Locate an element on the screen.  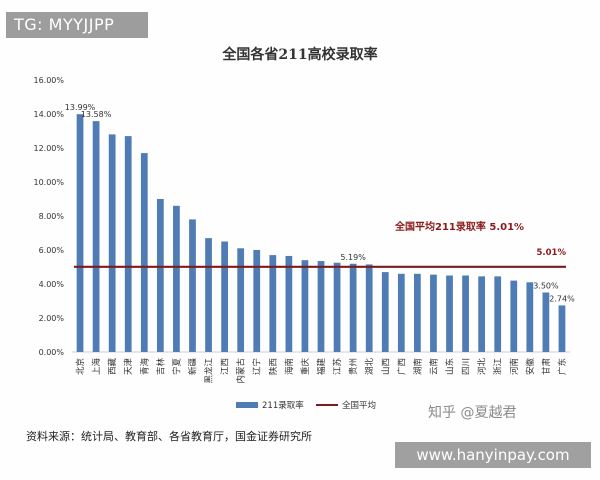
y-tick-label: 12.00% is located at coordinates (48, 148).